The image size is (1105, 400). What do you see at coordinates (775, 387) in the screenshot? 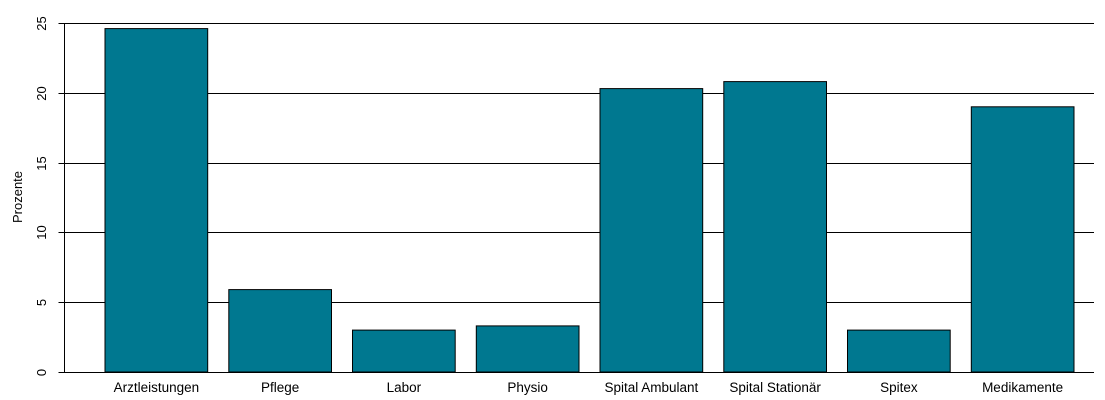
I see `category-label: Spital Stationär` at bounding box center [775, 387].